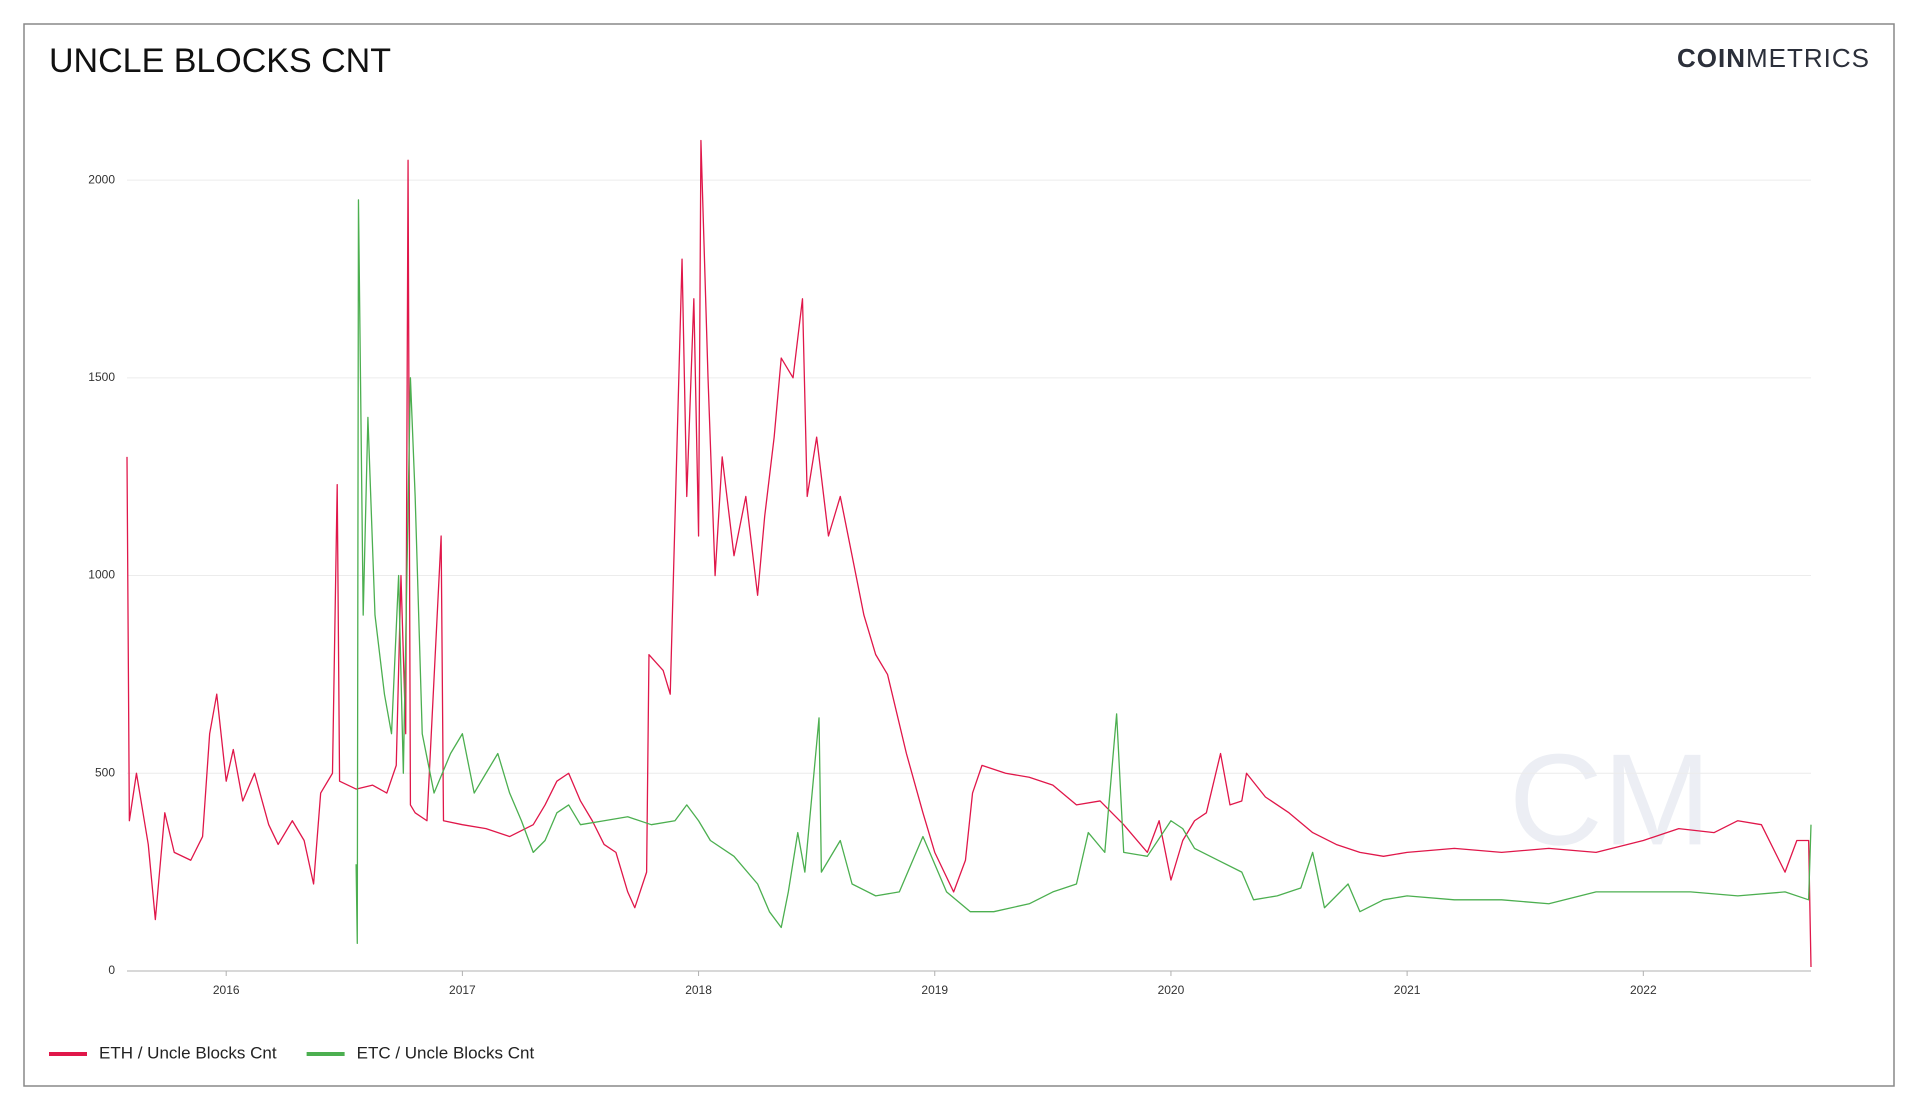 This screenshot has width=1920, height=1112. Describe the element at coordinates (220, 61) in the screenshot. I see `chart-title: UNCLE BLOCKS CNT` at that location.